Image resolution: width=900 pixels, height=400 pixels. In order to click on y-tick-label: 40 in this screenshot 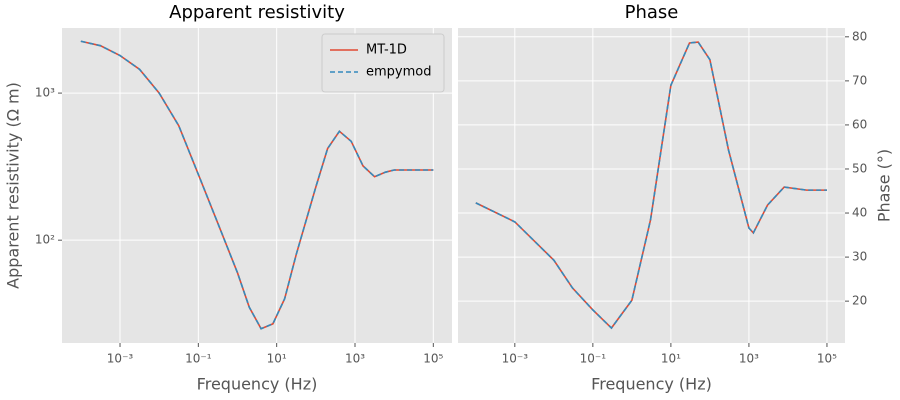, I will do `click(859, 213)`.